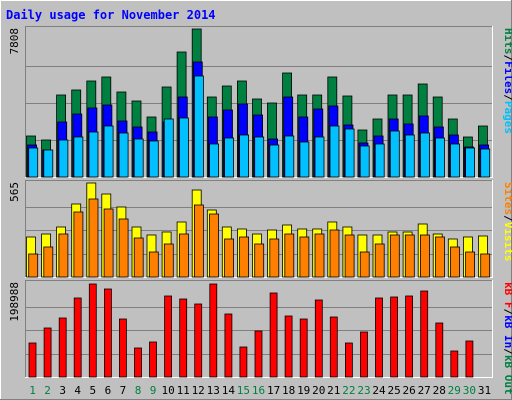  I want to click on x-tick-label: 7, so click(123, 390).